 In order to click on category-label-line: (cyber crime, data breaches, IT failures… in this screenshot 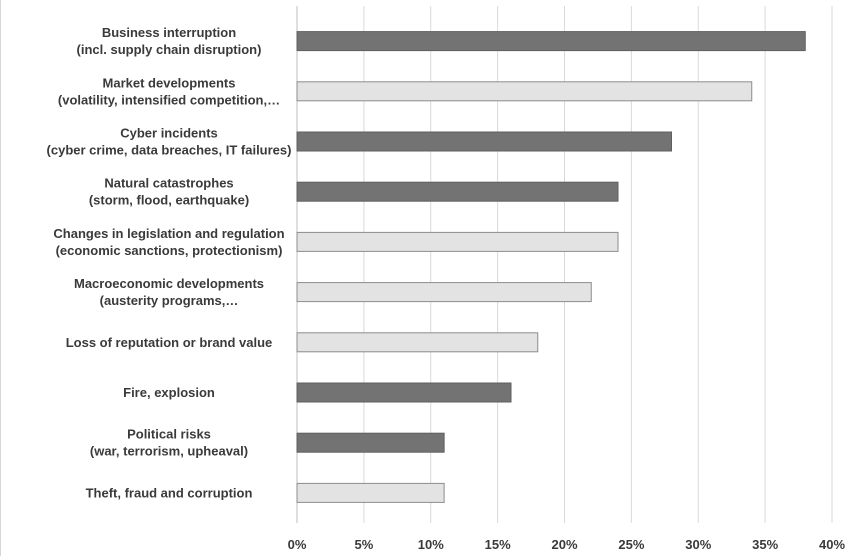, I will do `click(169, 150)`.